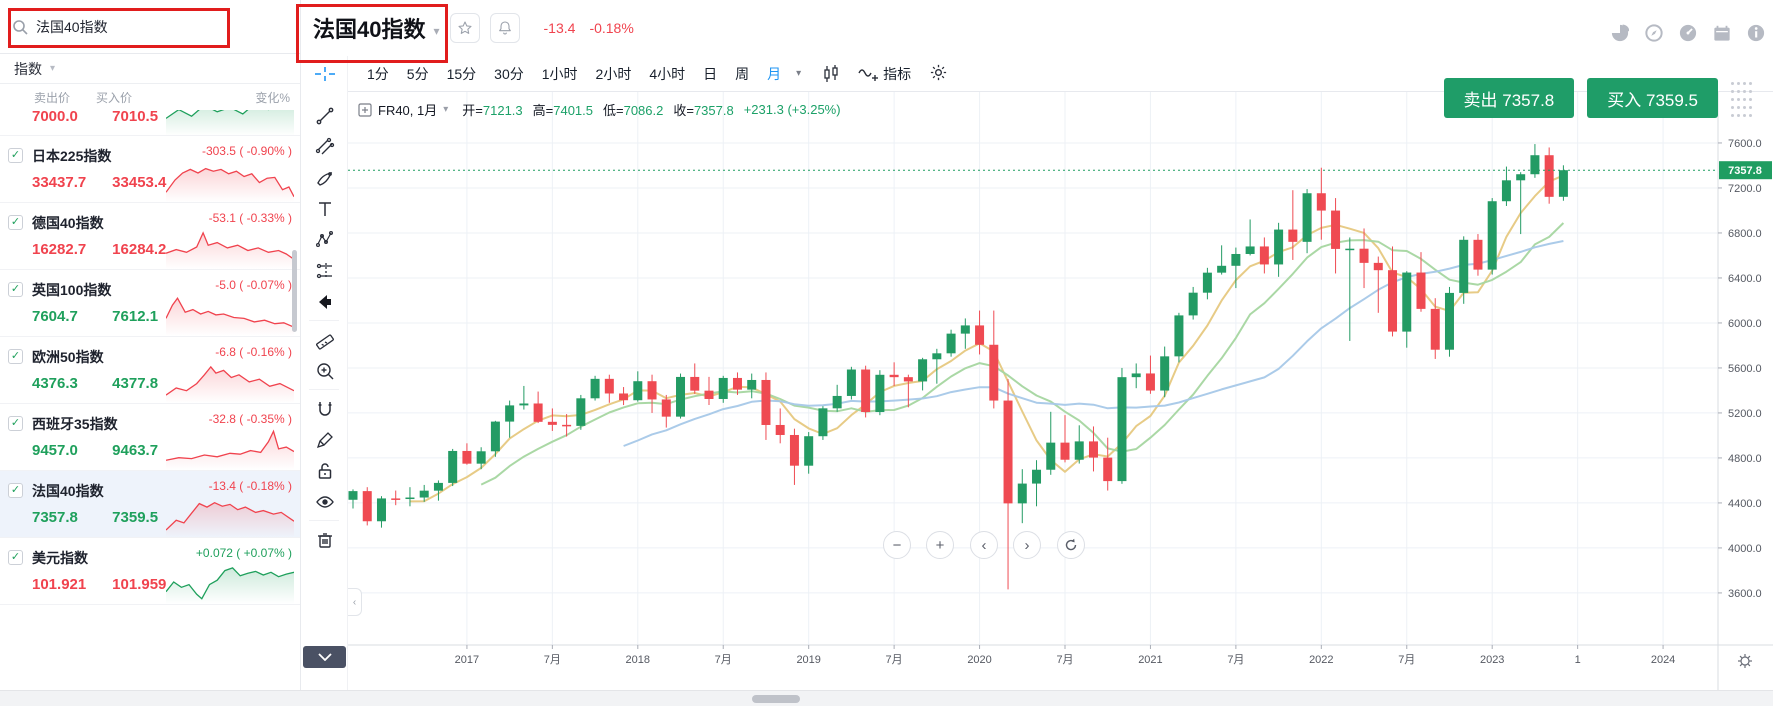  Describe the element at coordinates (135, 117) in the screenshot. I see `buy-price: 7010.5` at that location.